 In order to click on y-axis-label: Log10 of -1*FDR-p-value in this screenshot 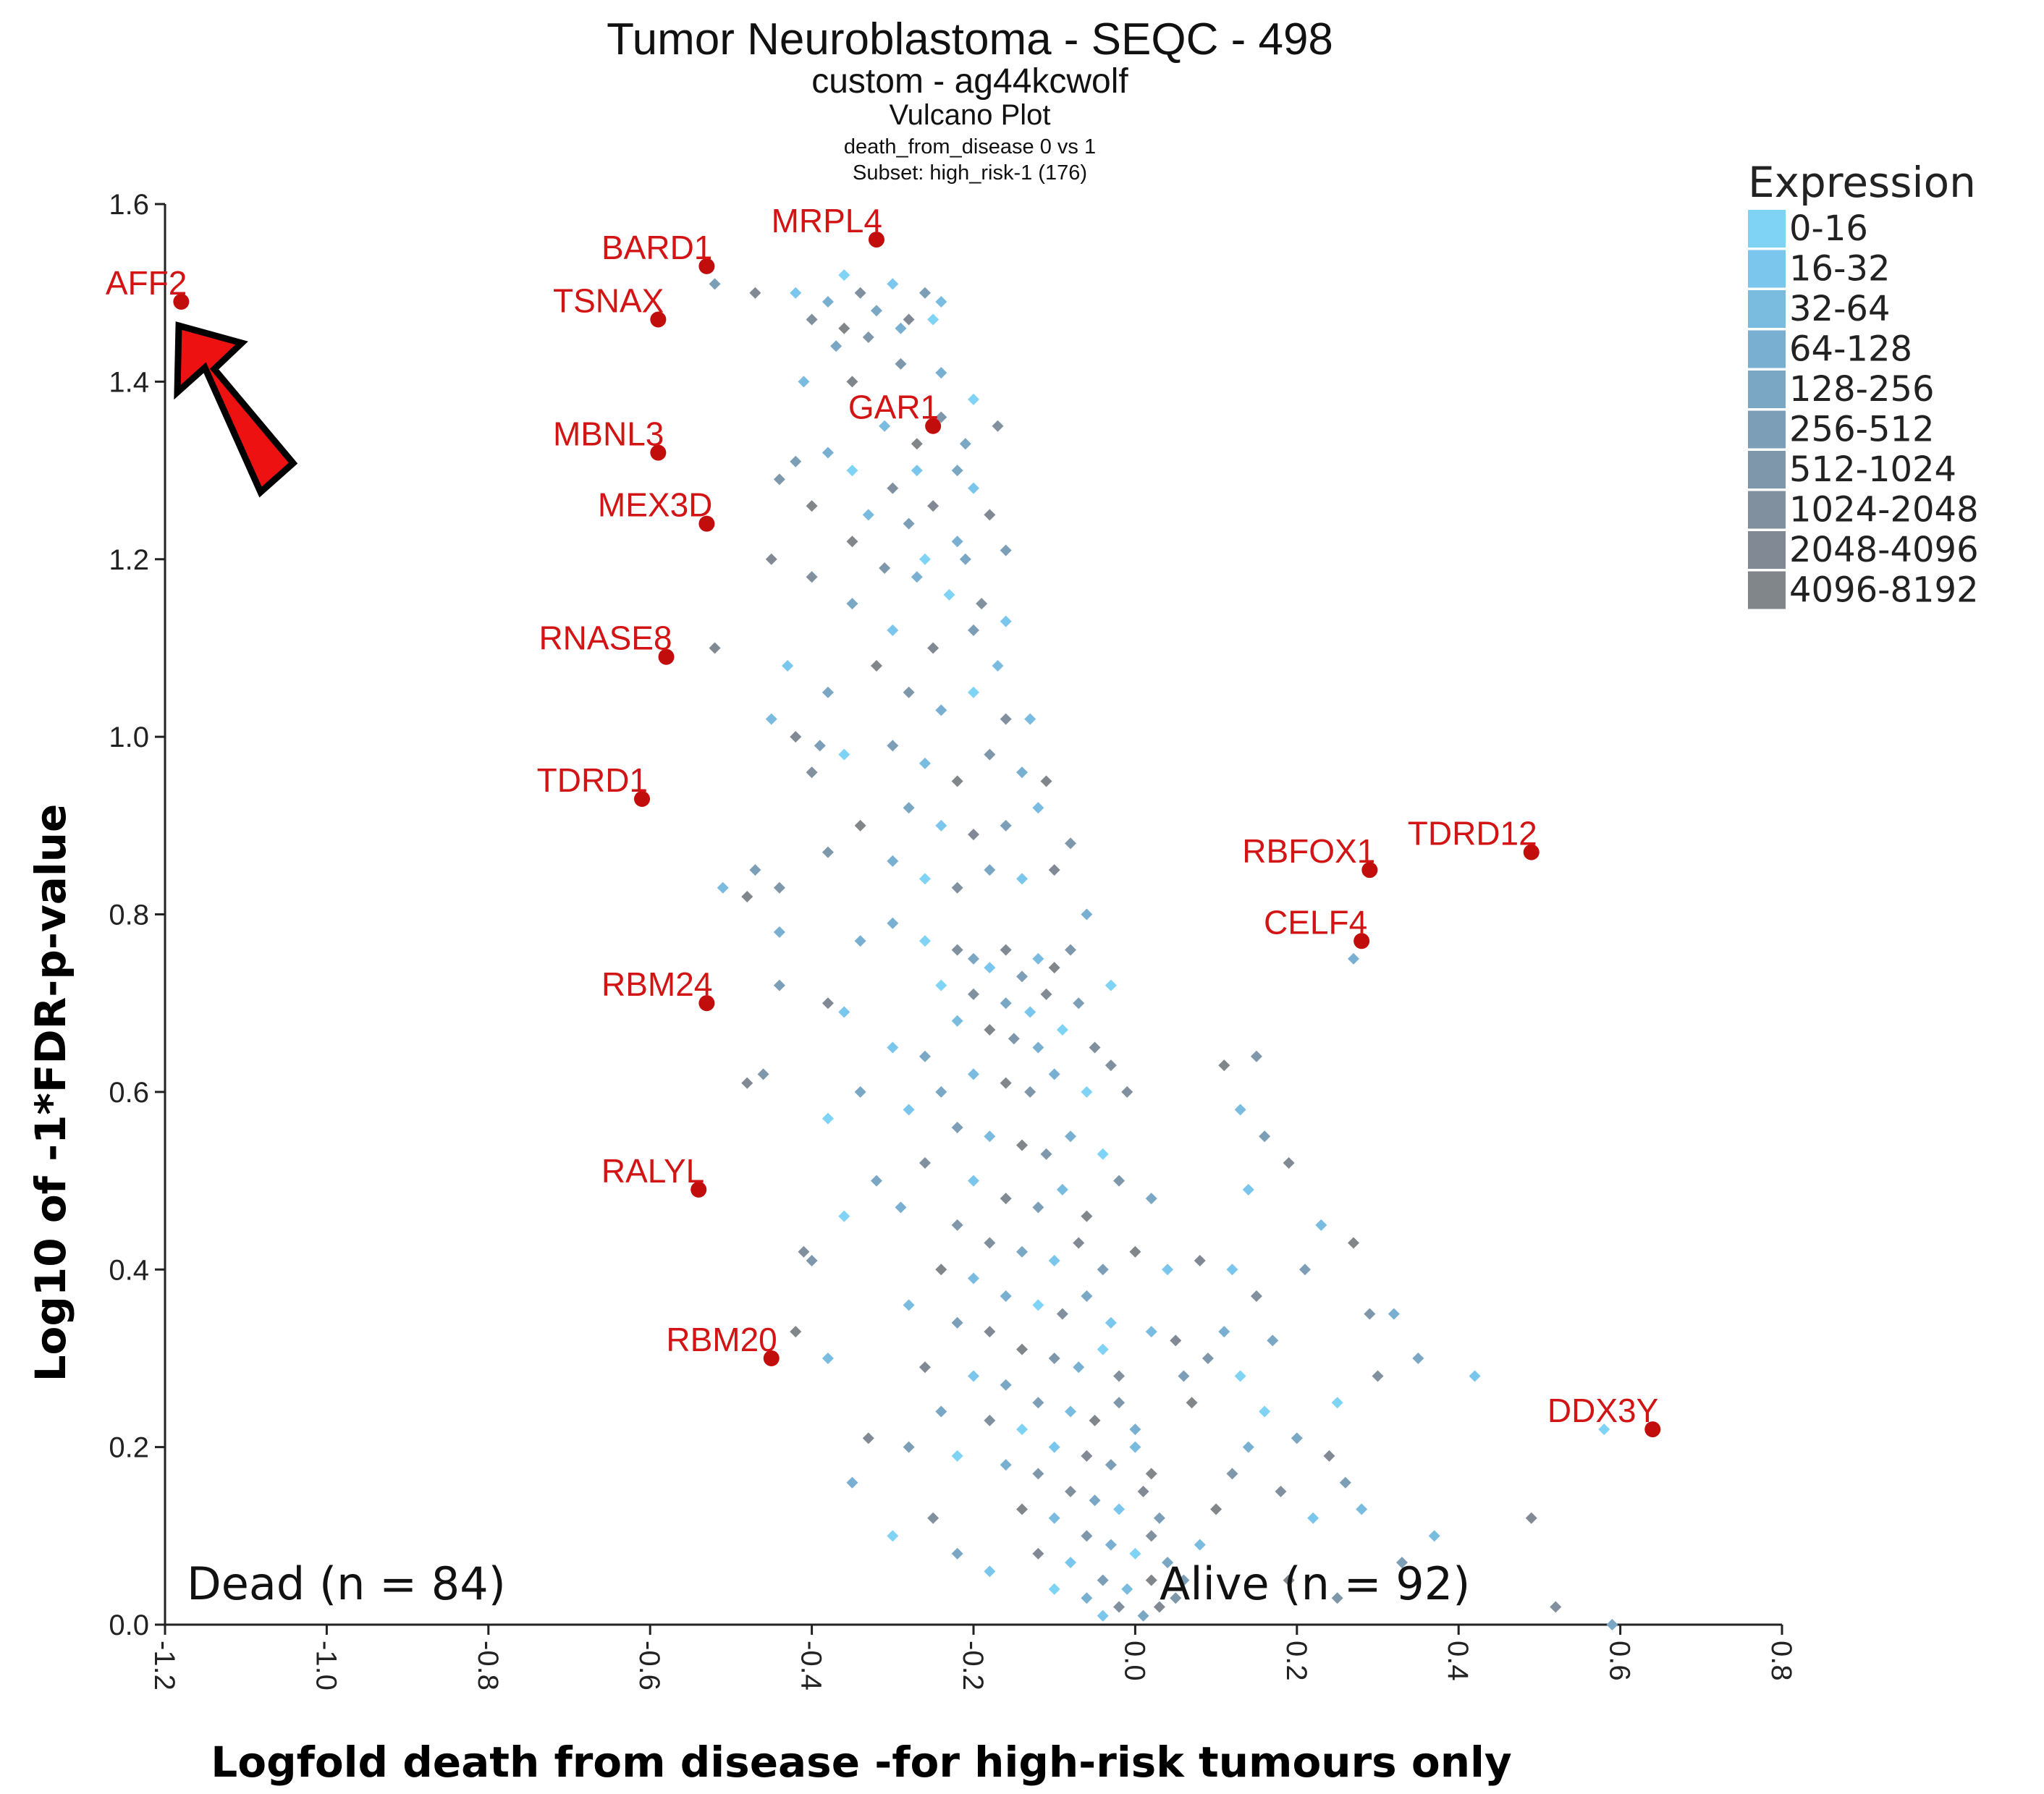, I will do `click(50, 1093)`.